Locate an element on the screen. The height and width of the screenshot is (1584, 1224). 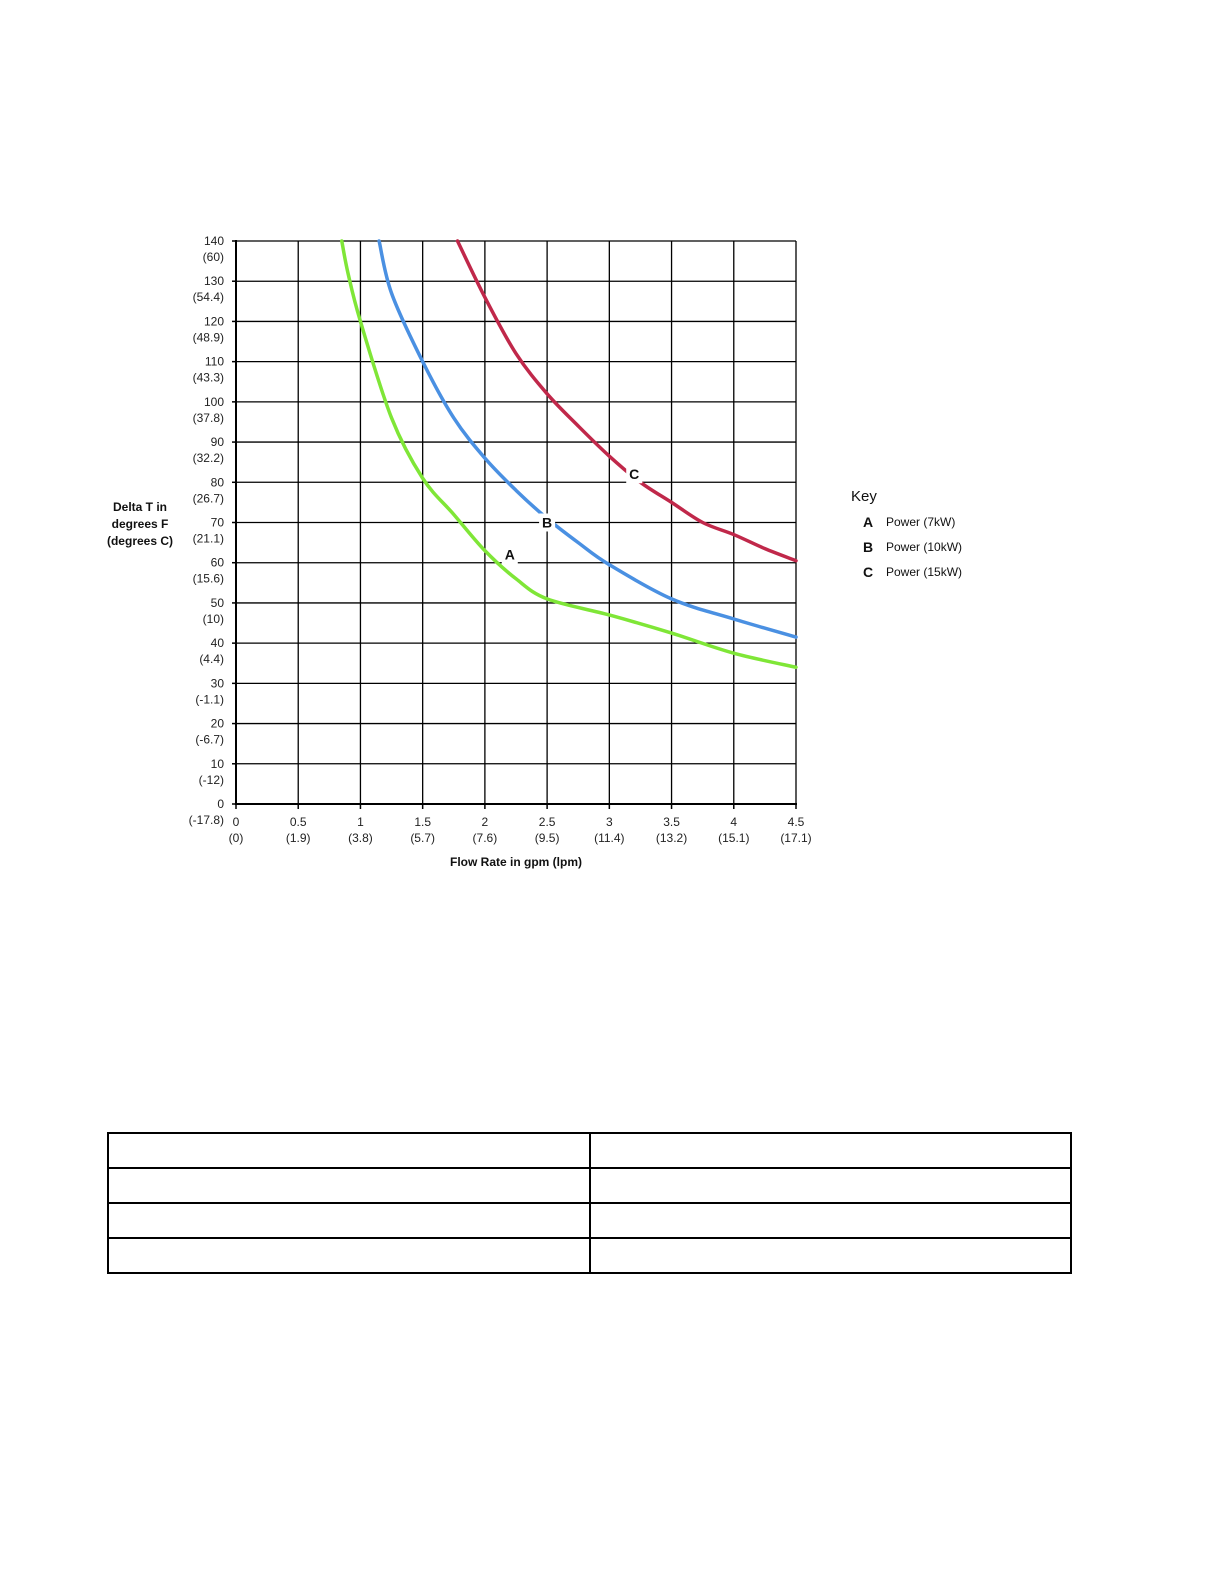
x-tick-label-0: 0 is located at coordinates (236, 822).